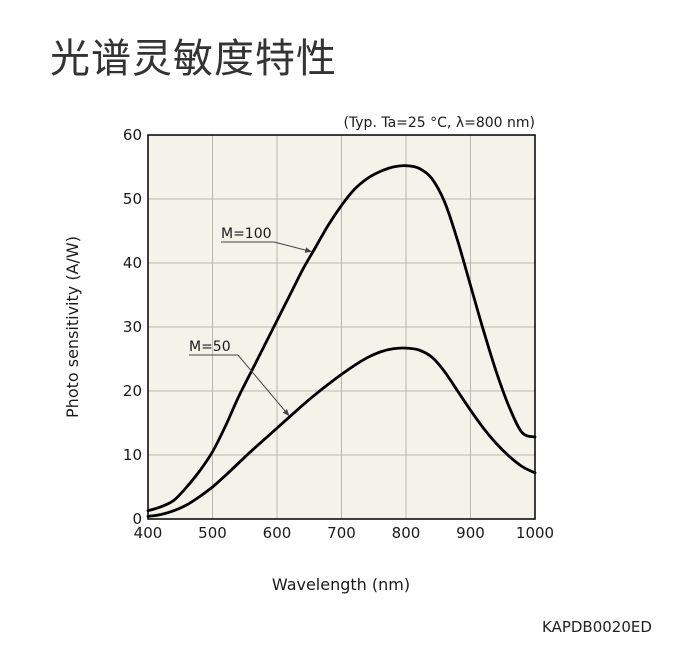  Describe the element at coordinates (341, 584) in the screenshot. I see `x-axis-label: Wavelength (nm)` at that location.